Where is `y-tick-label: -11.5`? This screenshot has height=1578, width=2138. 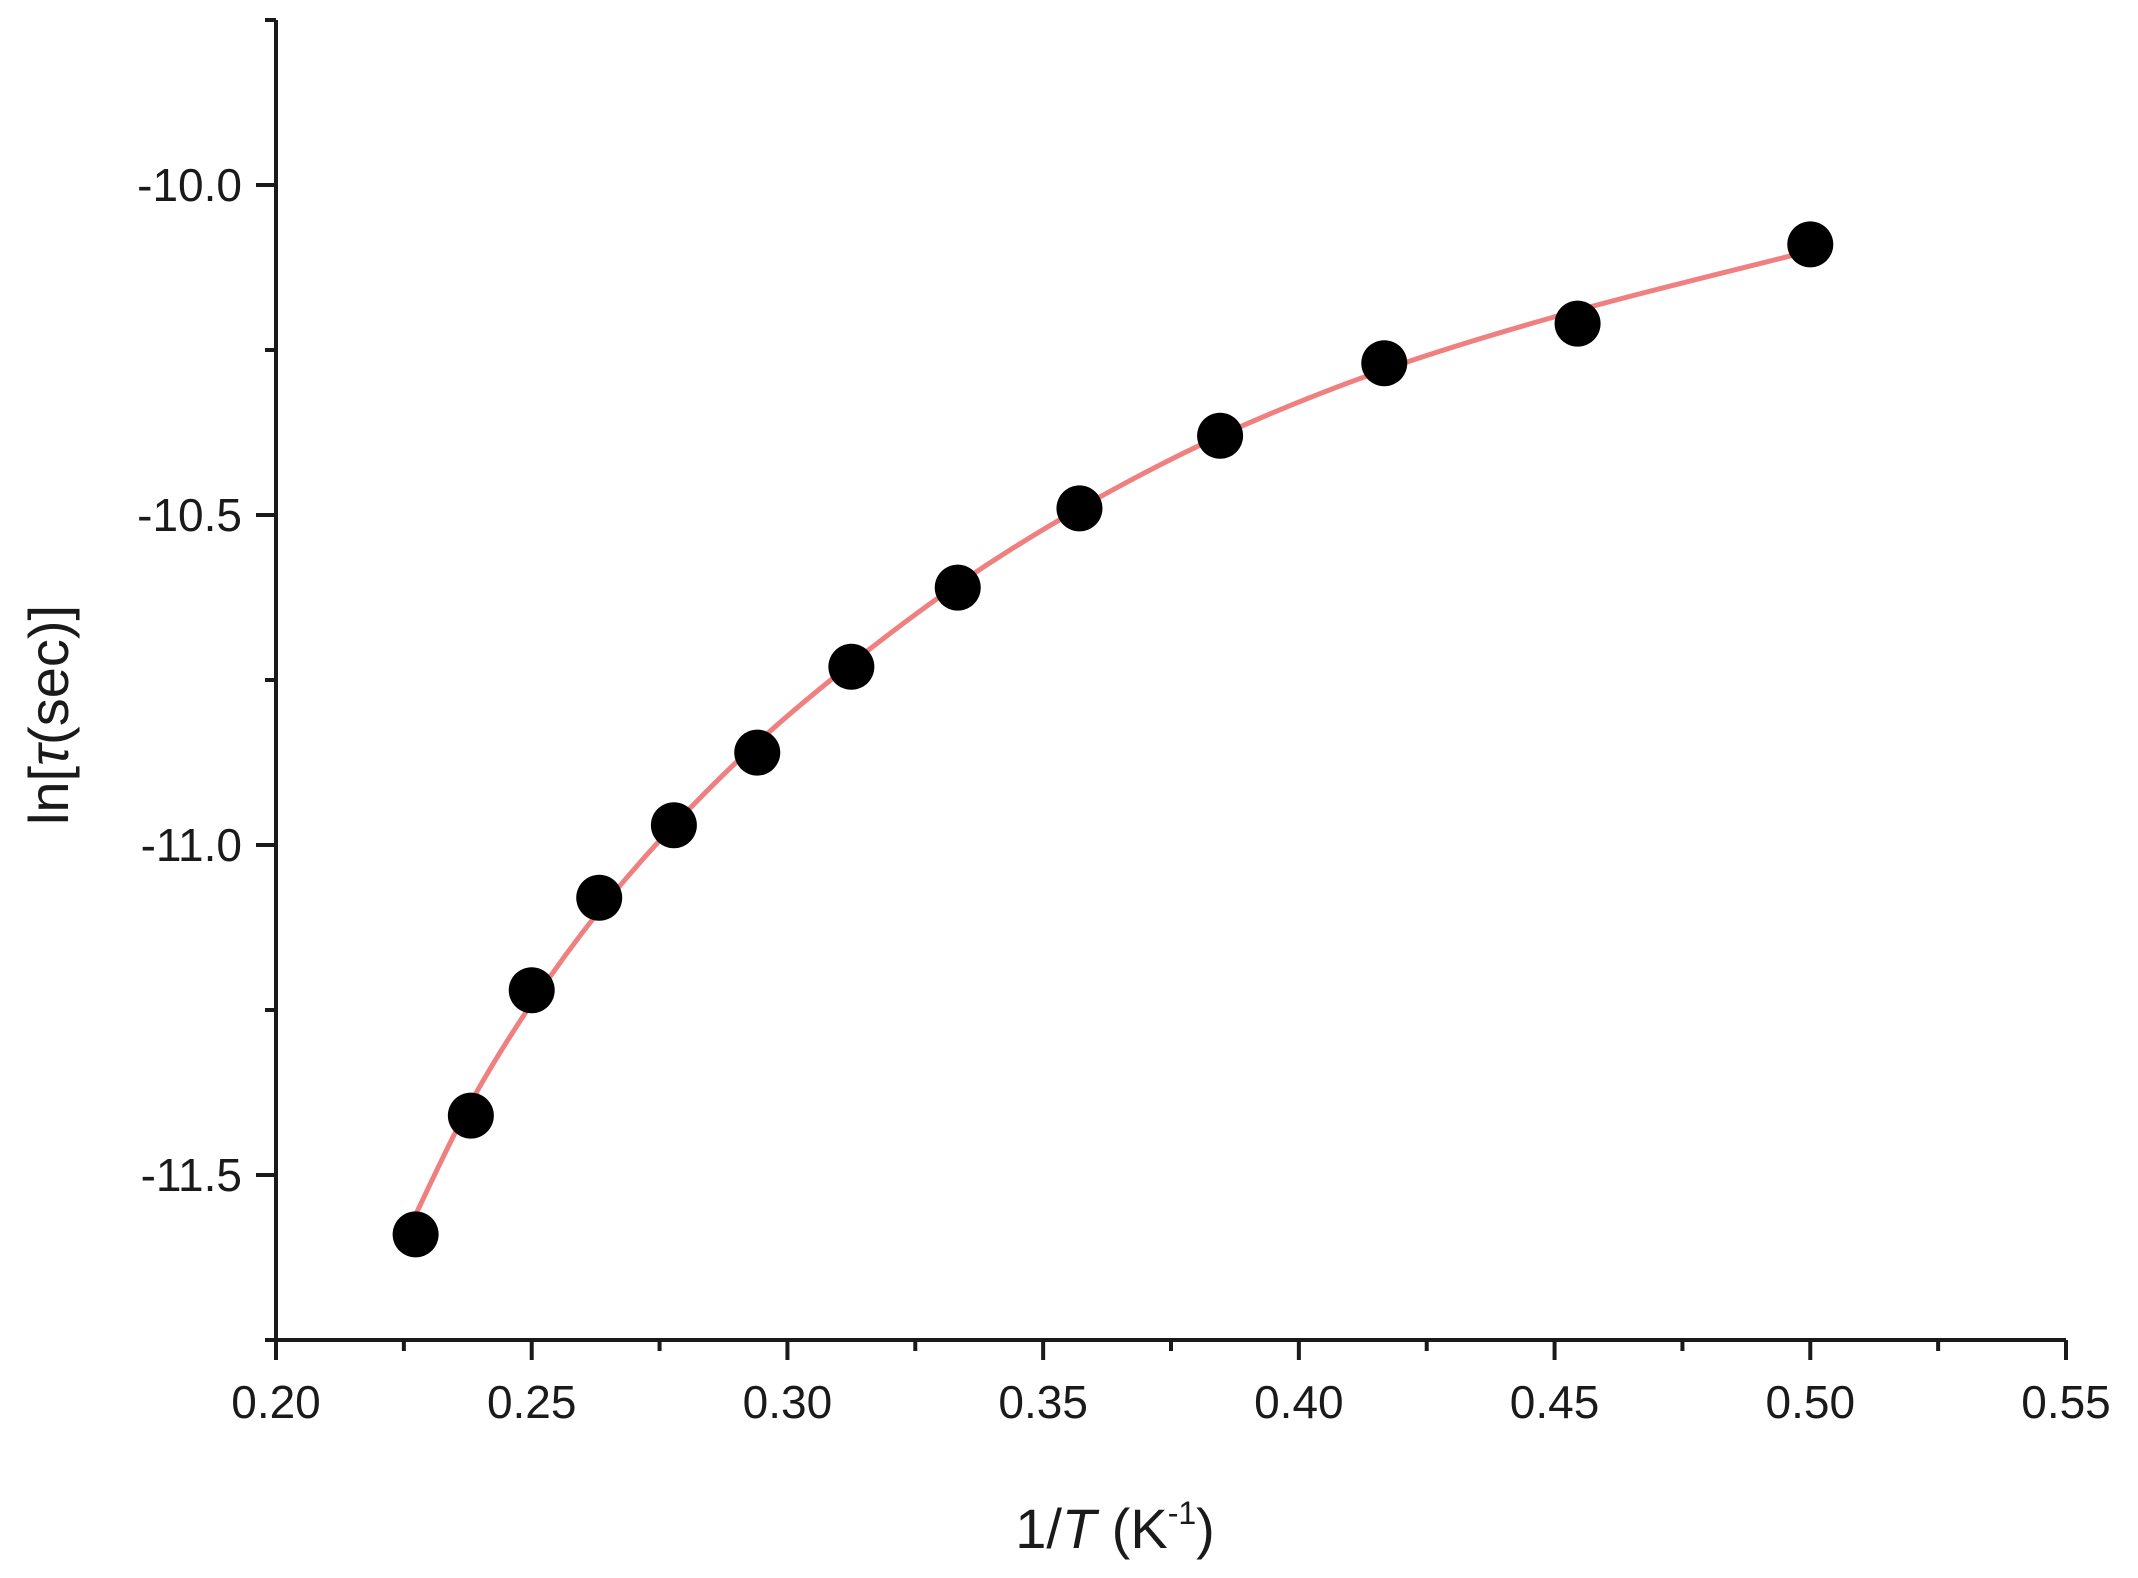 y-tick-label: -11.5 is located at coordinates (191, 1175).